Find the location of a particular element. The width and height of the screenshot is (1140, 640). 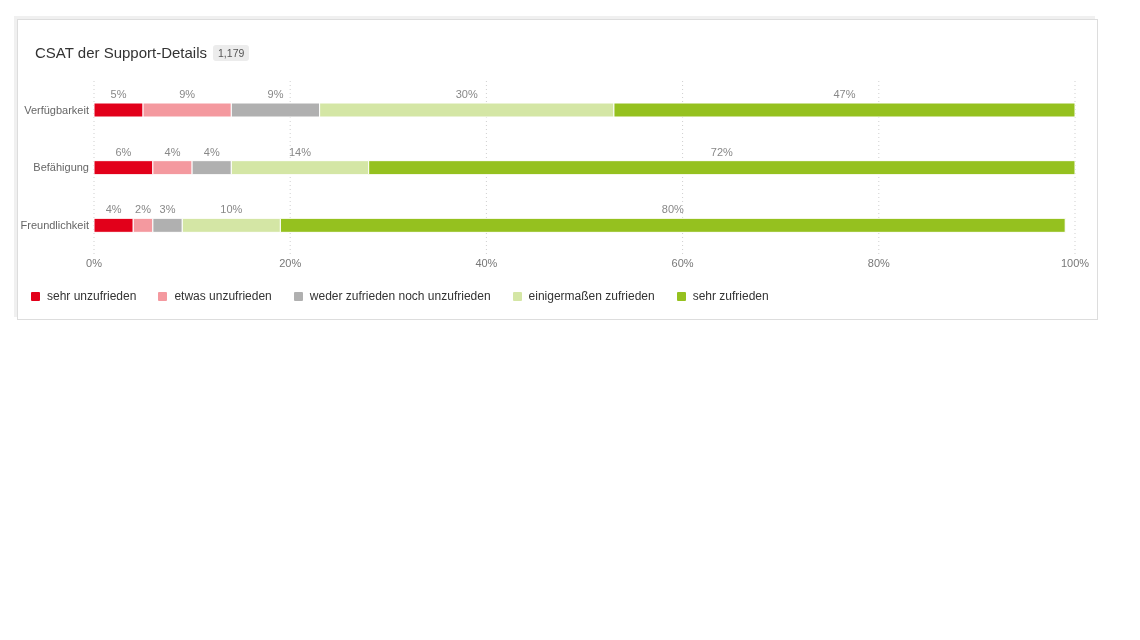

legend-label: sehr zufrieden is located at coordinates (730, 296).